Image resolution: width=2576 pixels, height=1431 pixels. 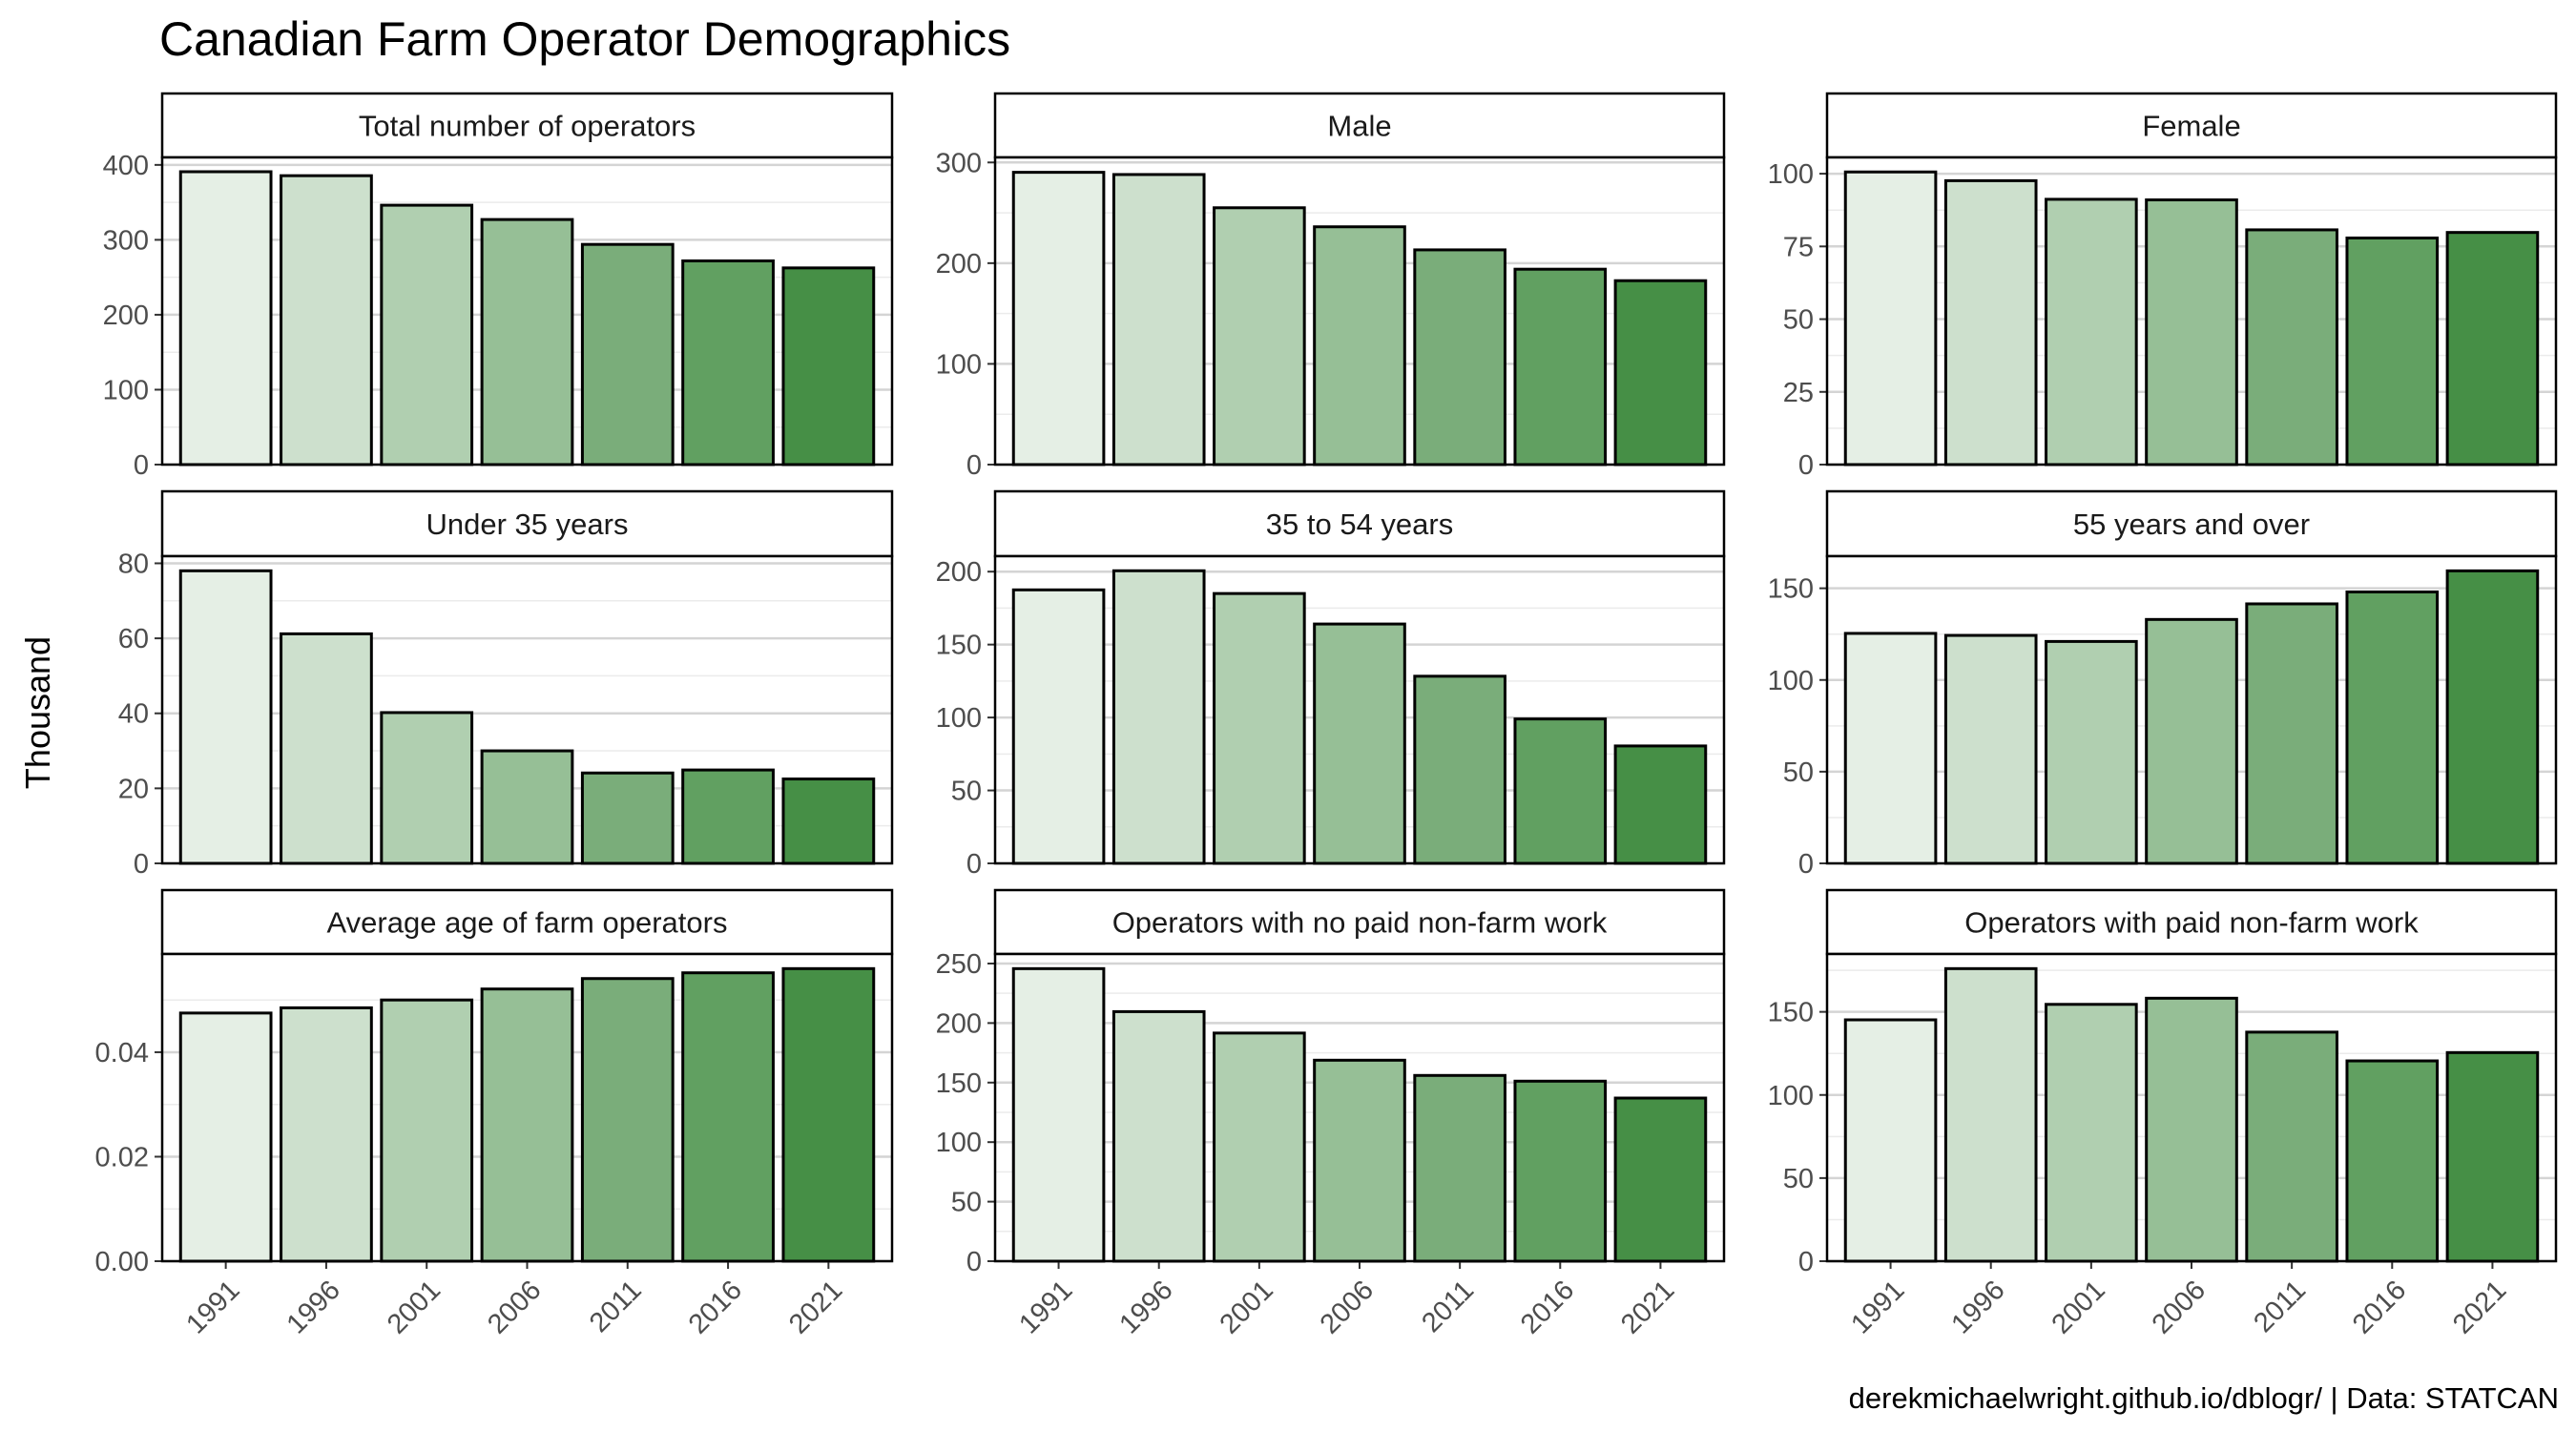 I want to click on panel-title: Female, so click(x=2191, y=127).